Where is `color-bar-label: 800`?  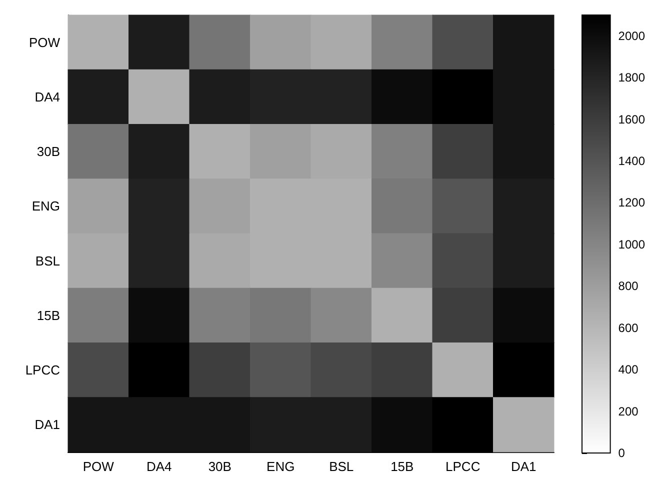 color-bar-label: 800 is located at coordinates (628, 286).